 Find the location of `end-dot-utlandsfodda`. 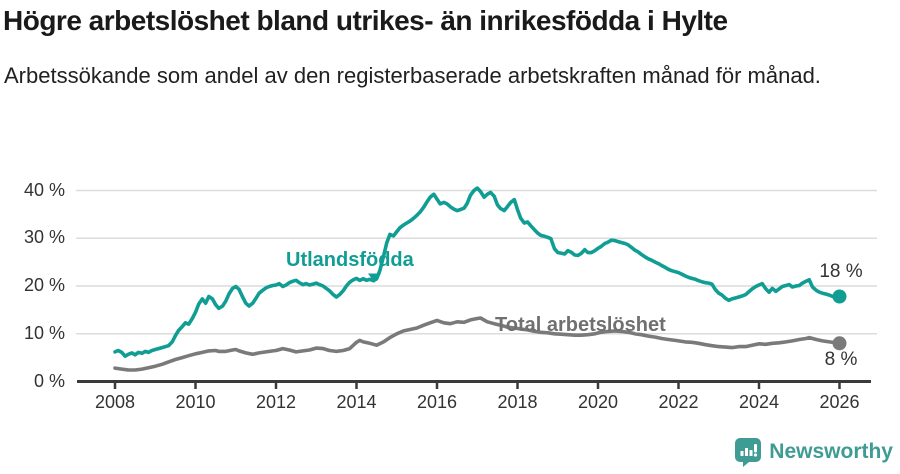

end-dot-utlandsfodda is located at coordinates (839, 296).